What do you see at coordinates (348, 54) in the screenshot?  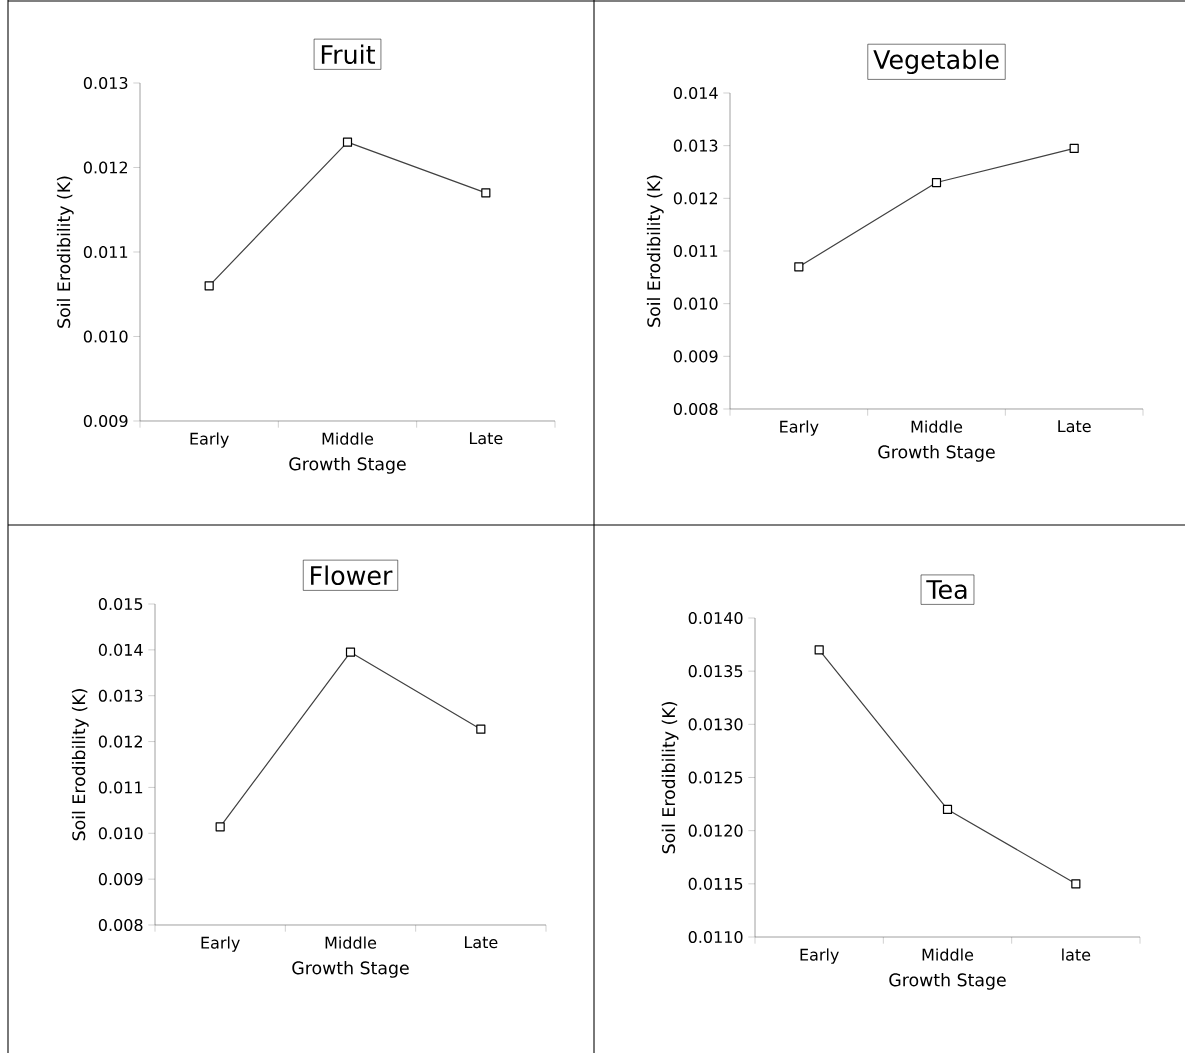 I see `chart-title: Fruit` at bounding box center [348, 54].